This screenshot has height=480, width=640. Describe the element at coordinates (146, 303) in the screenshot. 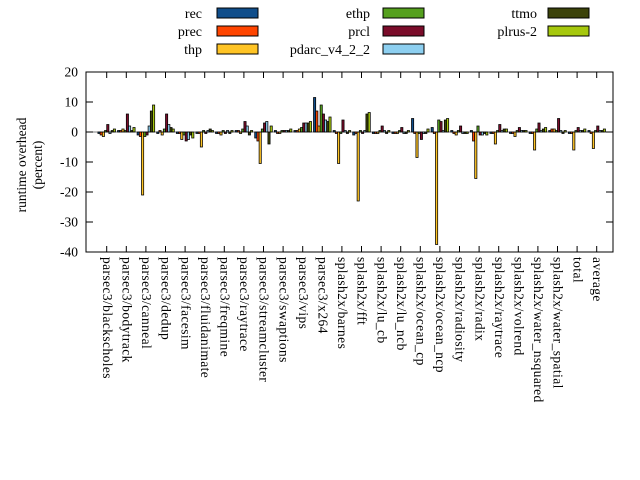

I see `x-tick-label: parsec3/canneal` at that location.